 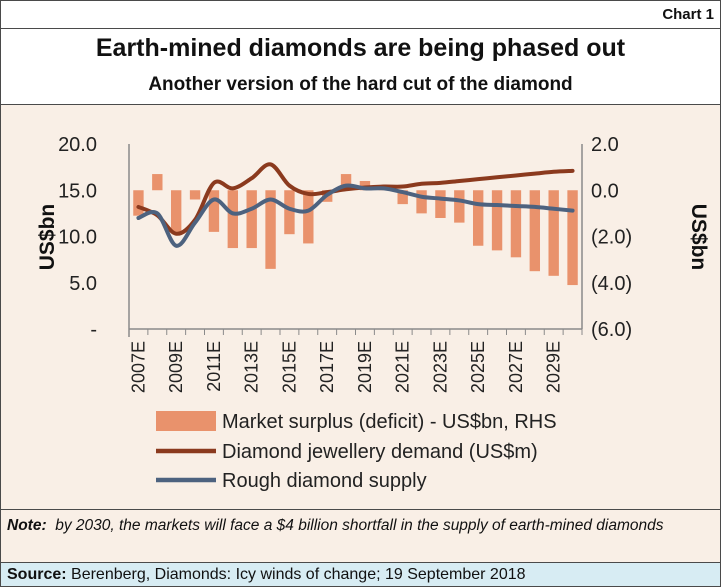 What do you see at coordinates (611, 330) in the screenshot?
I see `right-tick-label: (6.0)` at bounding box center [611, 330].